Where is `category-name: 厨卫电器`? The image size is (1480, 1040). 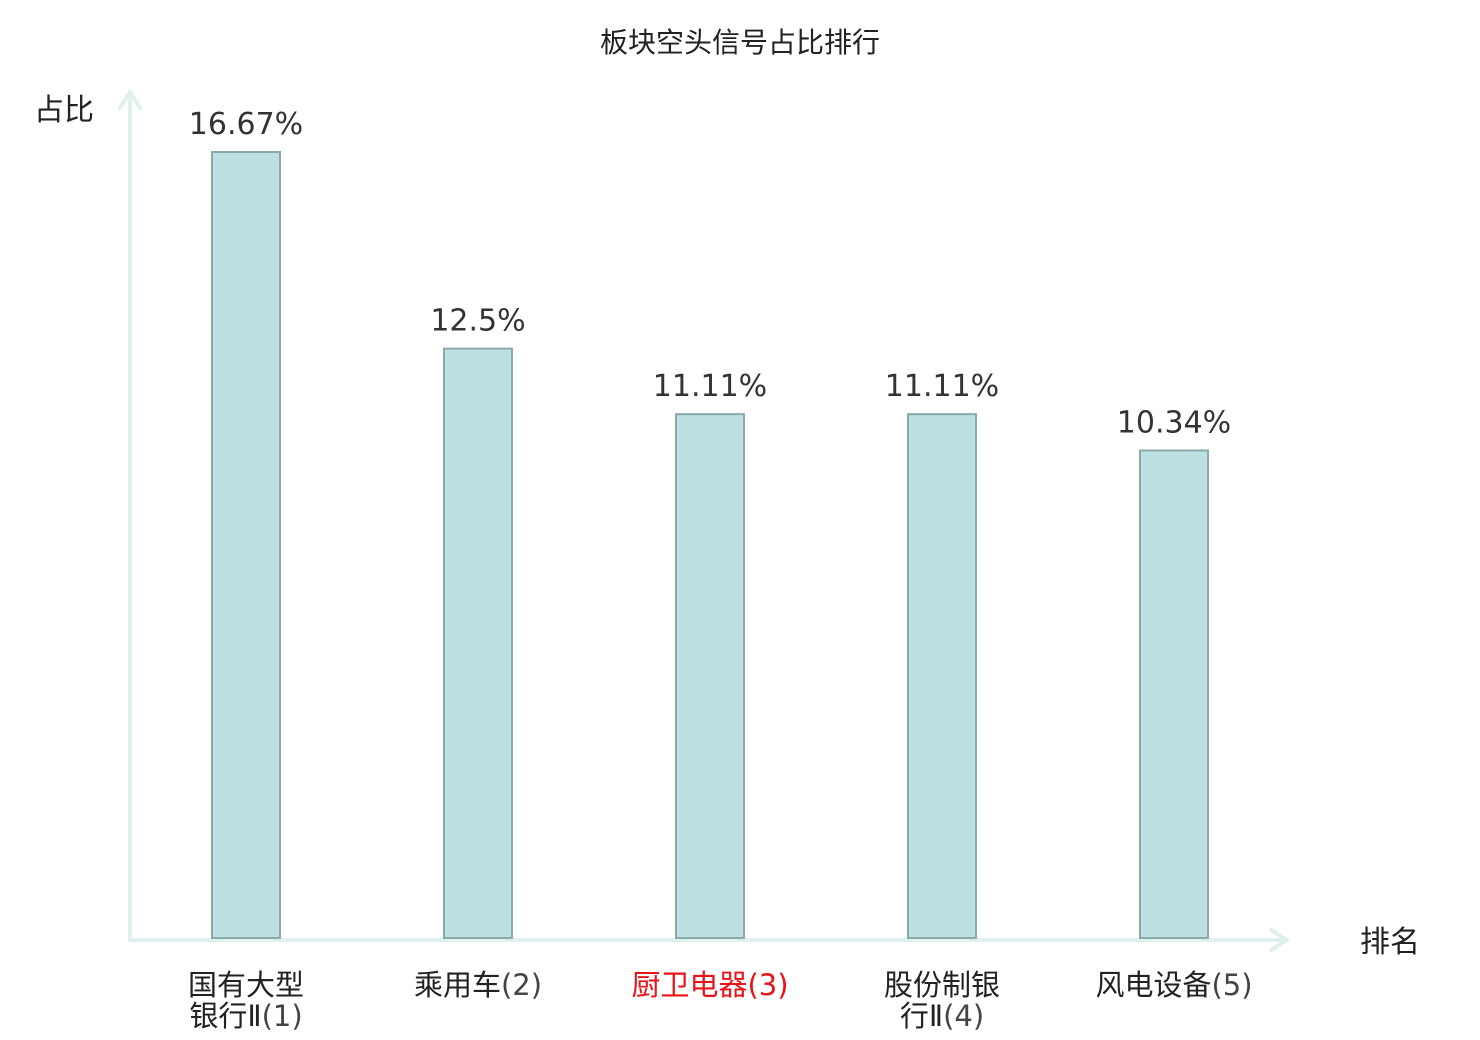
category-name: 厨卫电器 is located at coordinates (689, 985).